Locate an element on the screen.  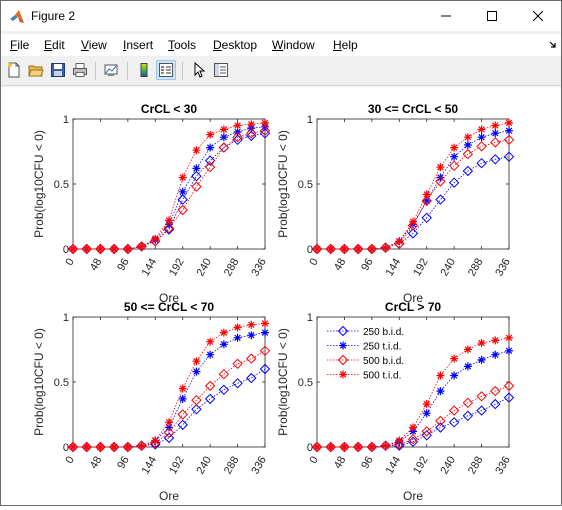
title-bar: Figure 2 is located at coordinates (281, 16).